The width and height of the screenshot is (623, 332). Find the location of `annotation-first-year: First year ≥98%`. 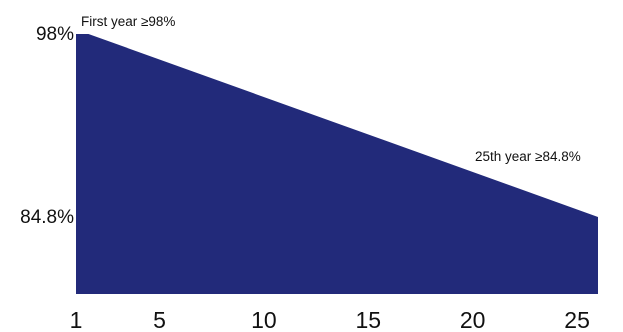

annotation-first-year: First year ≥98% is located at coordinates (128, 21).